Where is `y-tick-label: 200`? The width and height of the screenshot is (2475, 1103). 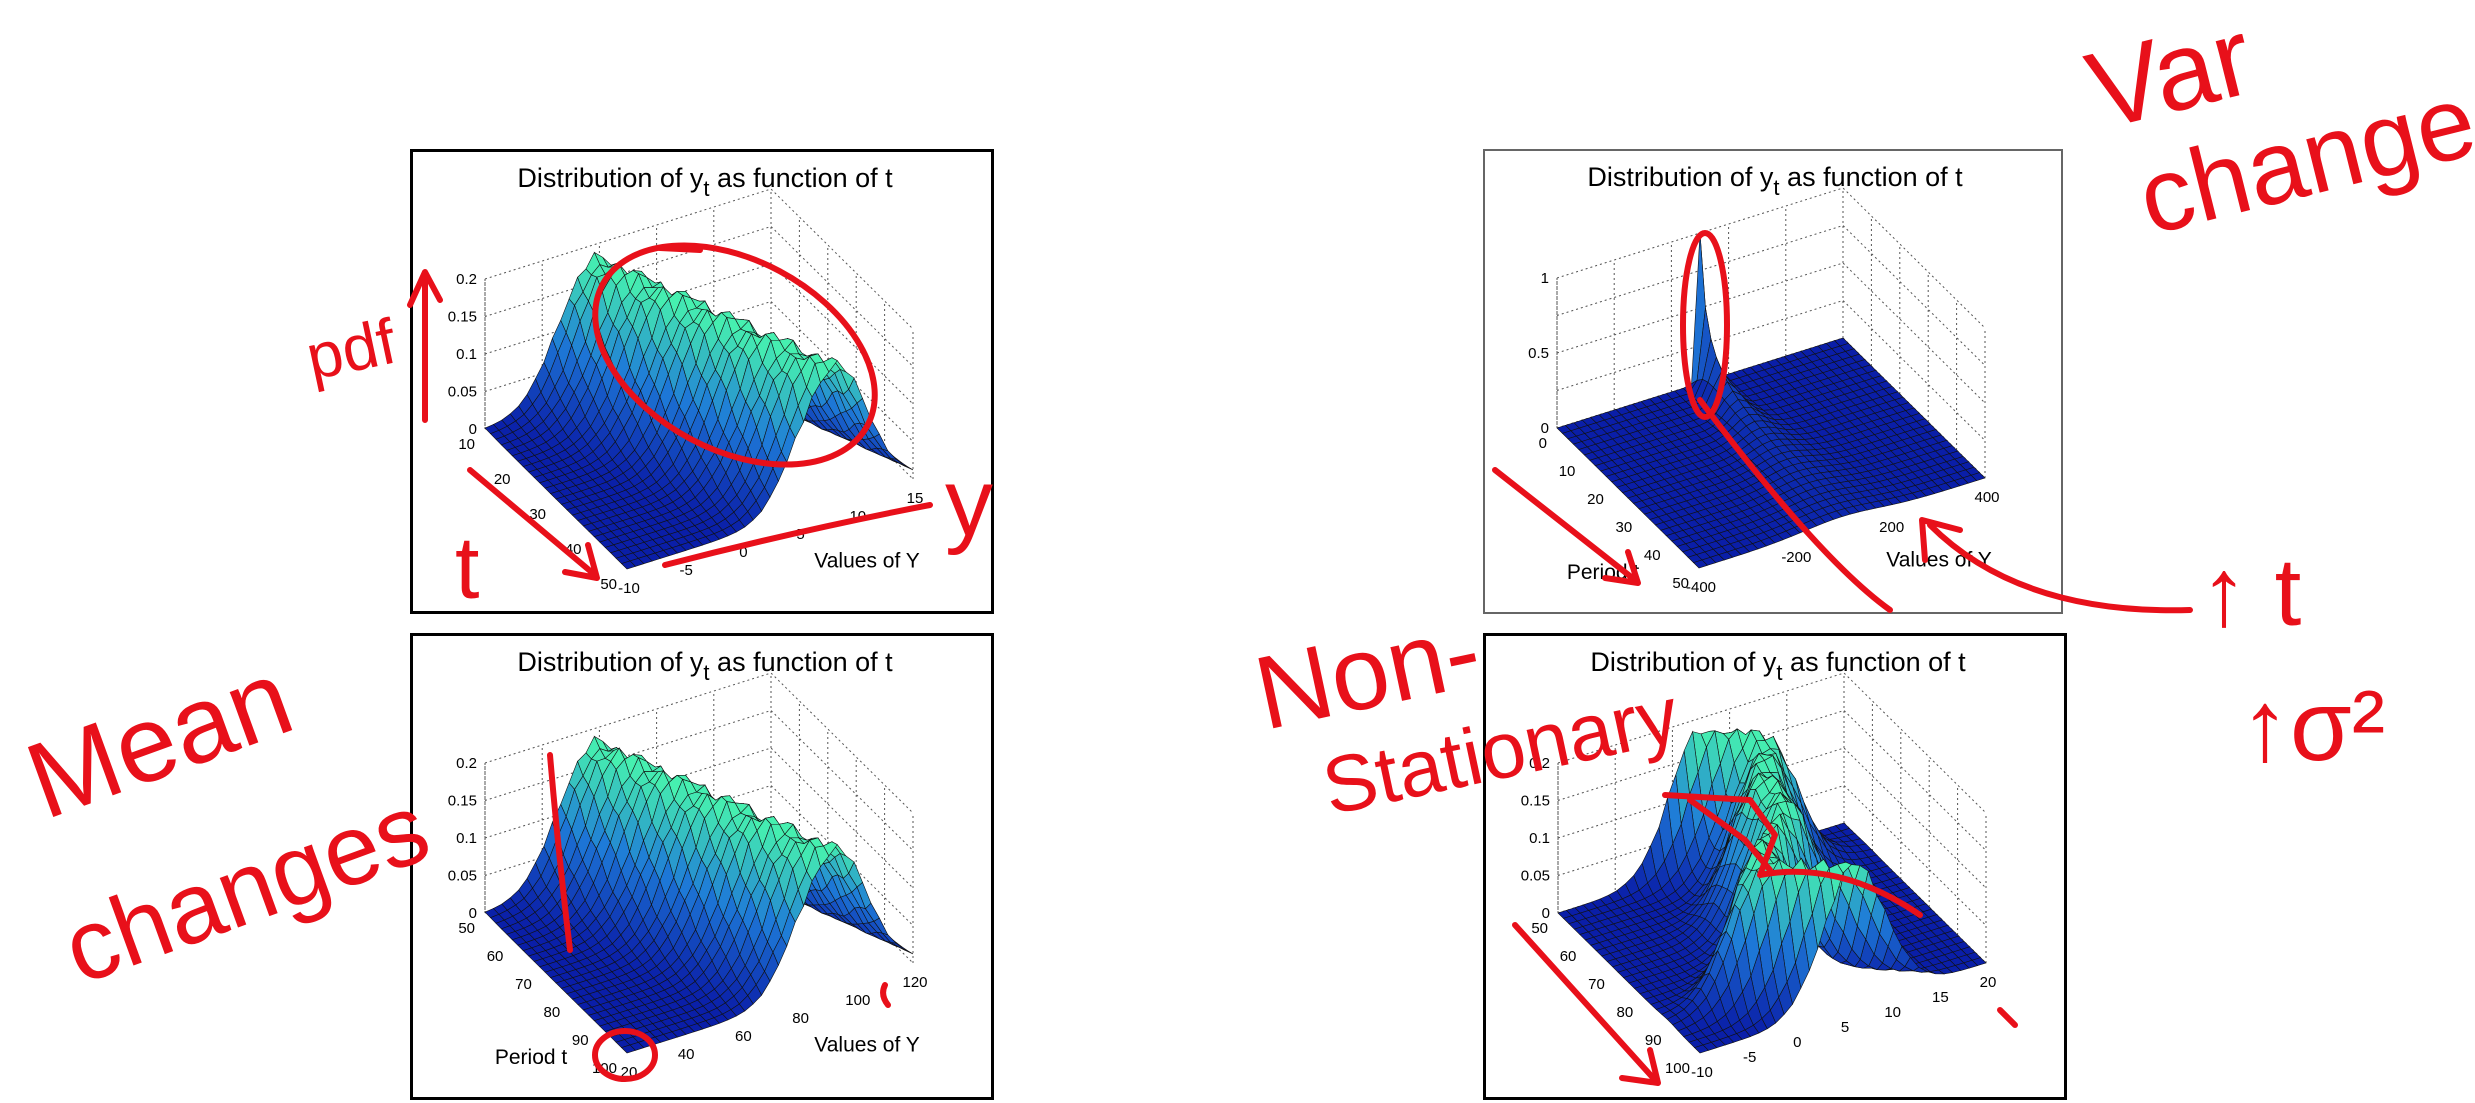 y-tick-label: 200 is located at coordinates (1891, 527).